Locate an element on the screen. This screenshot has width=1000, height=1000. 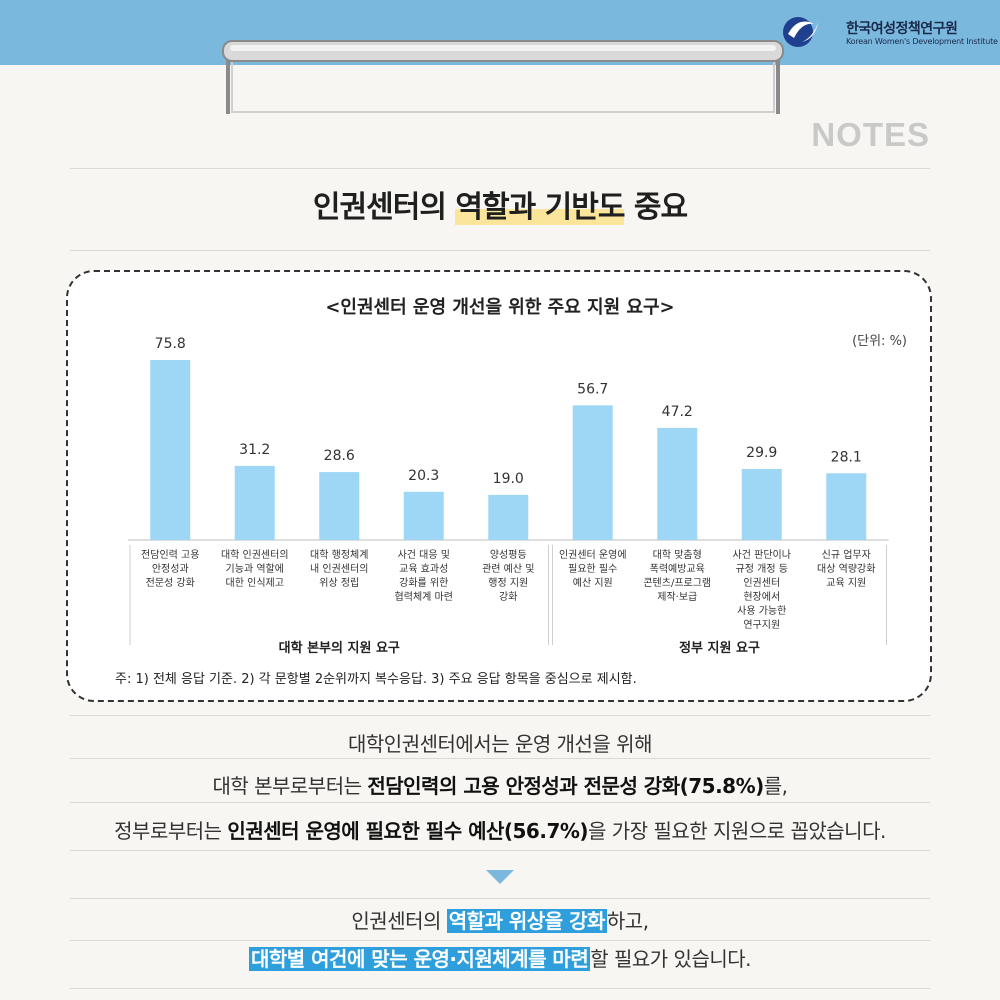
category-label: 위상 정립 is located at coordinates (339, 582).